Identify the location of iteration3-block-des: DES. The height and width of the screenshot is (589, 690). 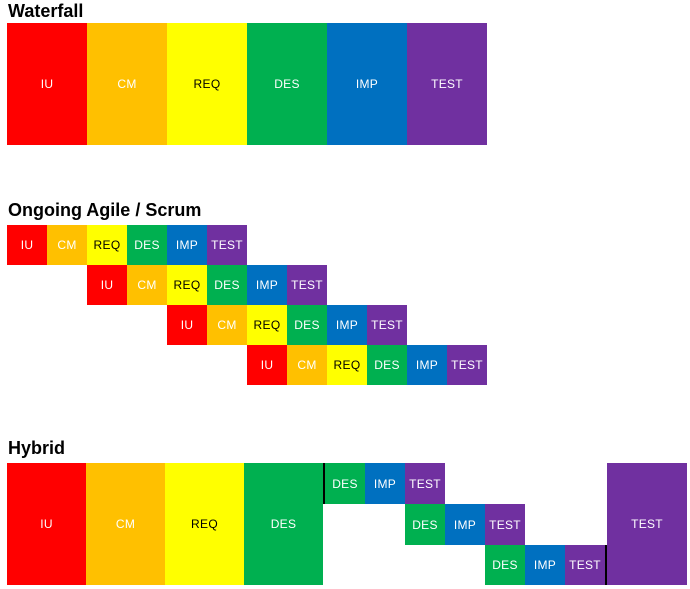
(505, 565).